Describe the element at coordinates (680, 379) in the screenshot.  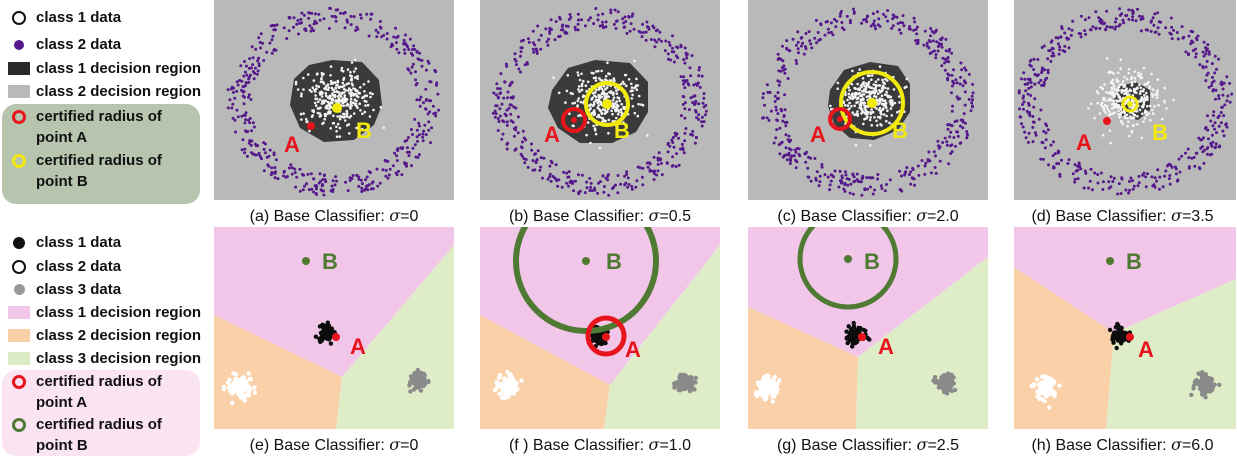
I see `class3-data-point` at that location.